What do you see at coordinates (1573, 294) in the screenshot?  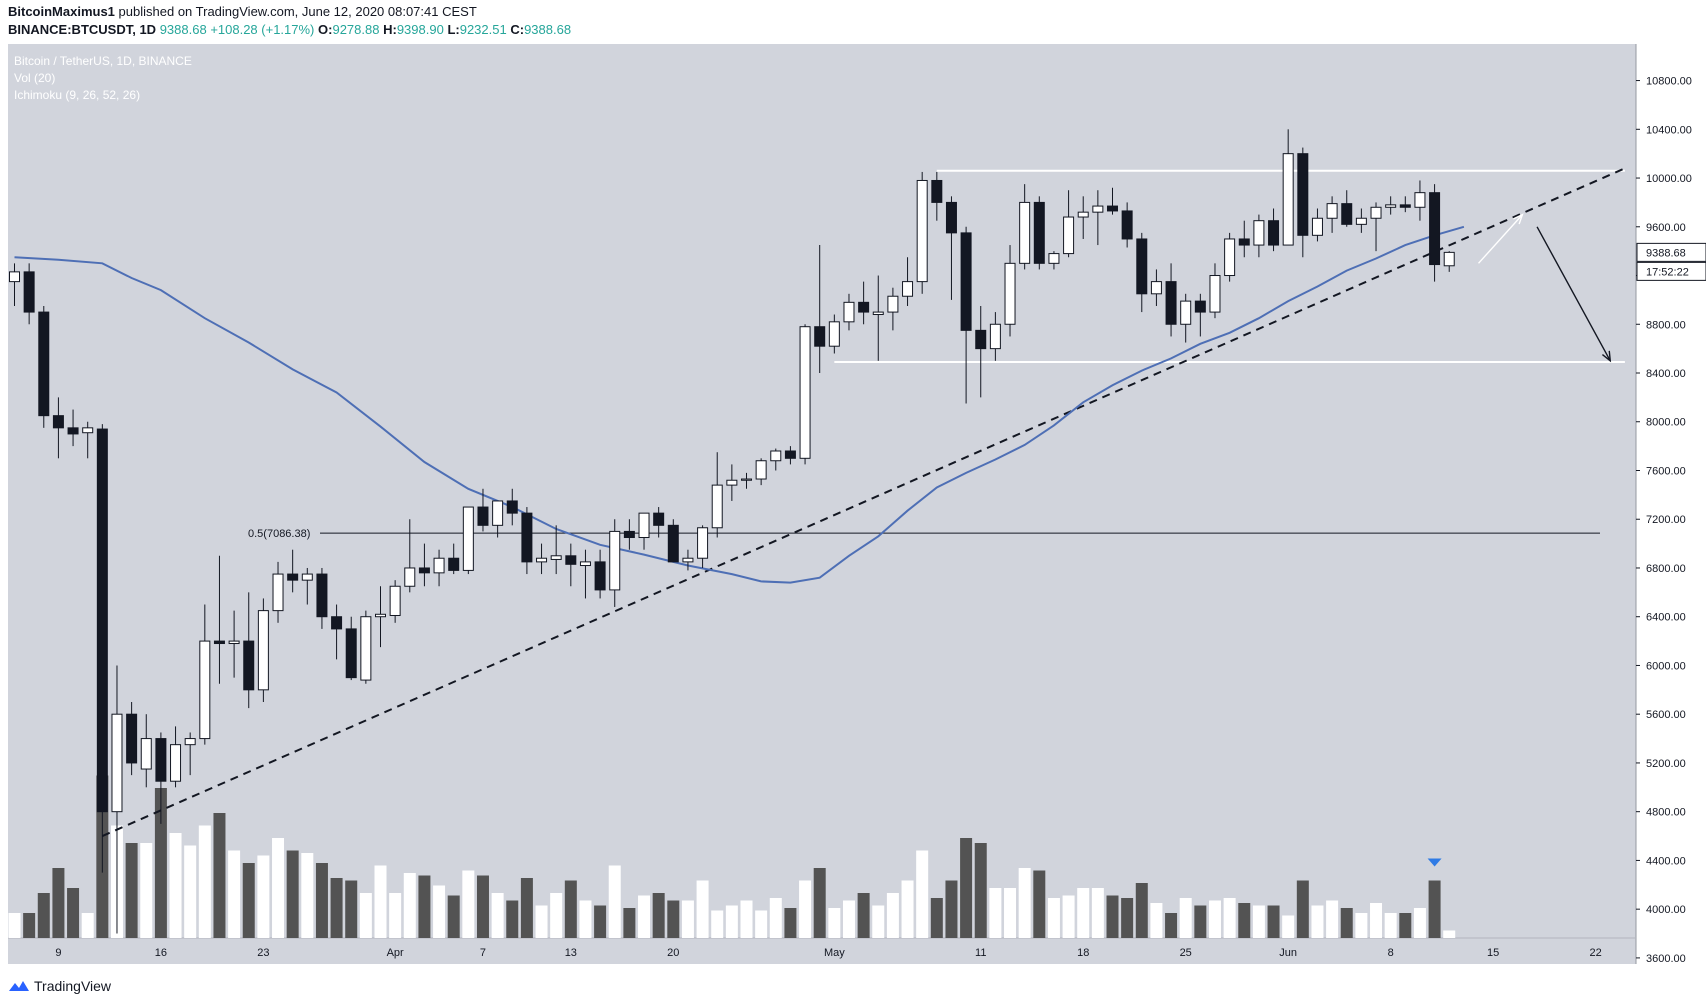 I see `projection-down-arrow` at bounding box center [1573, 294].